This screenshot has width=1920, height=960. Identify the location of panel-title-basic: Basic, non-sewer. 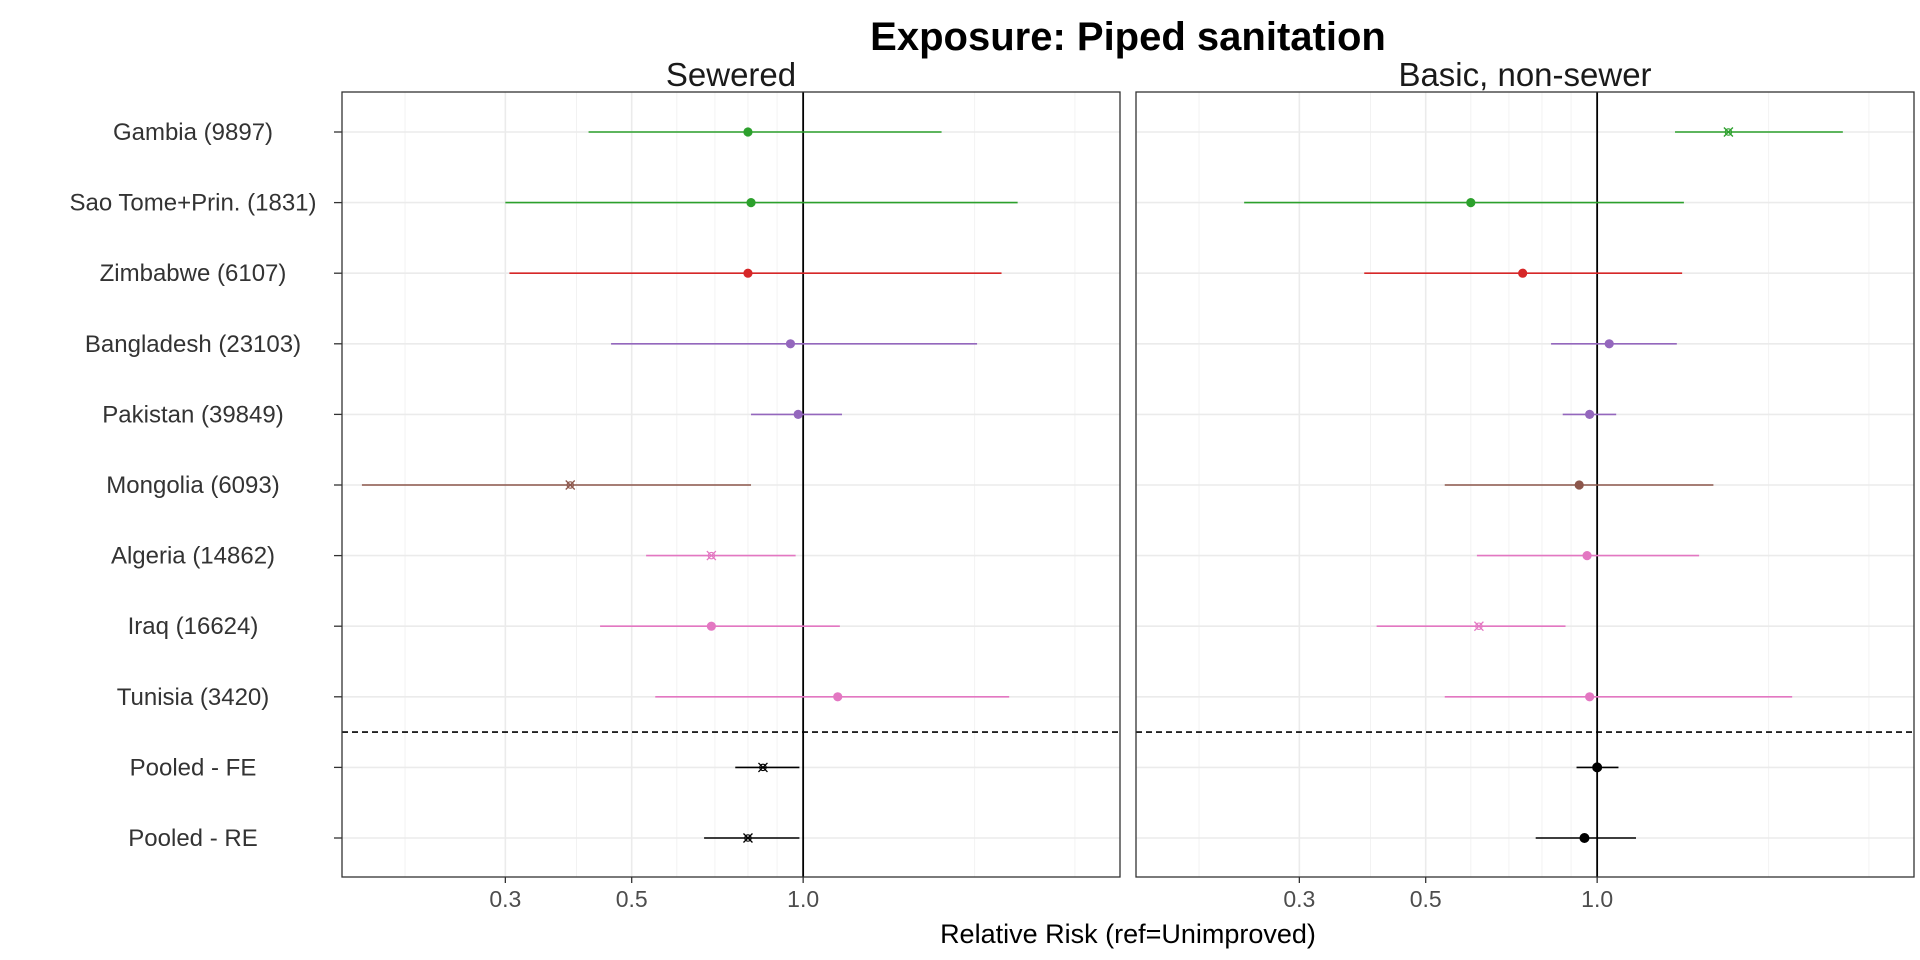
(1524, 74).